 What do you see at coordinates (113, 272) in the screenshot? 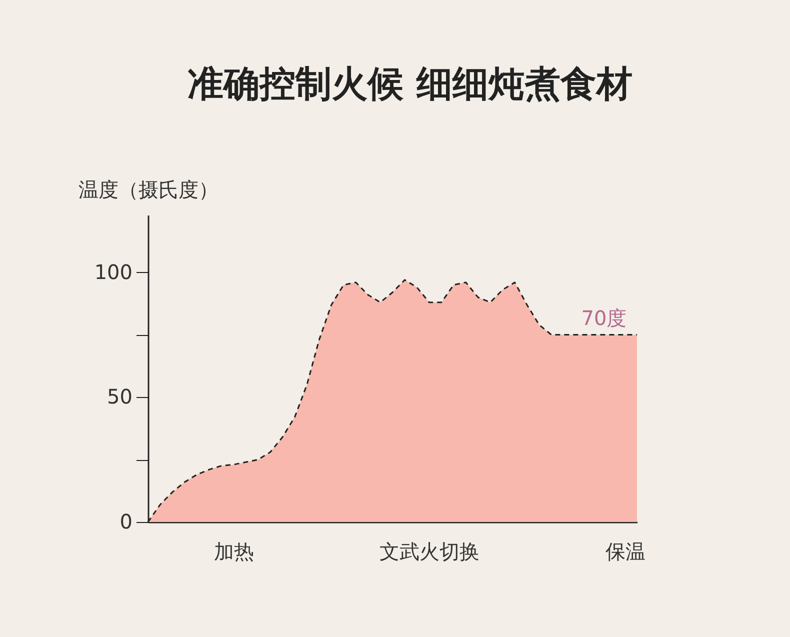
I see `y-tick-label: 100` at bounding box center [113, 272].